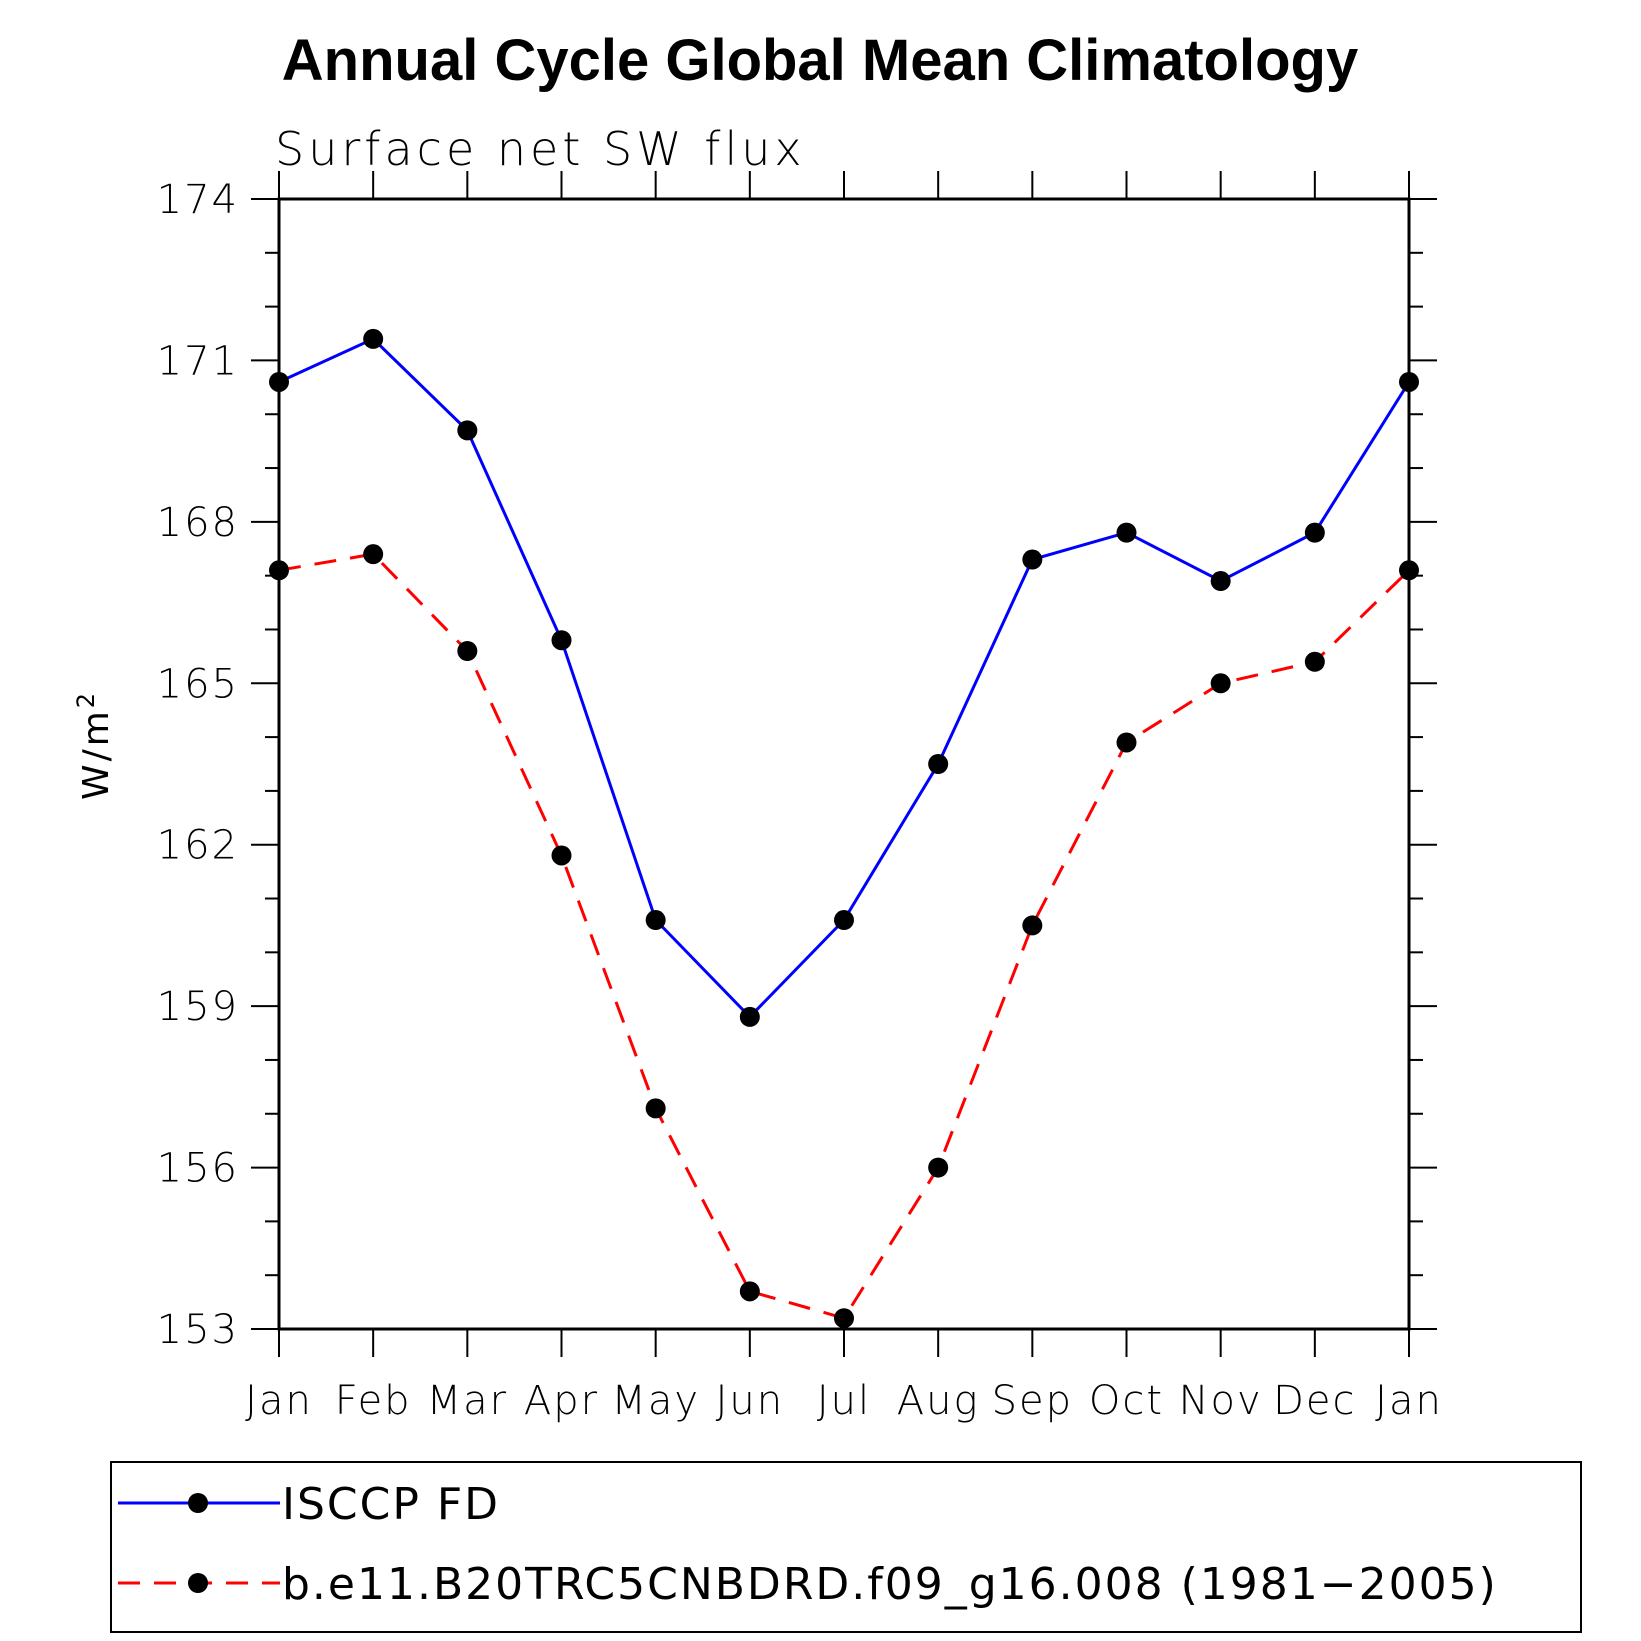  Describe the element at coordinates (198, 200) in the screenshot. I see `y-tick-label: 174` at that location.